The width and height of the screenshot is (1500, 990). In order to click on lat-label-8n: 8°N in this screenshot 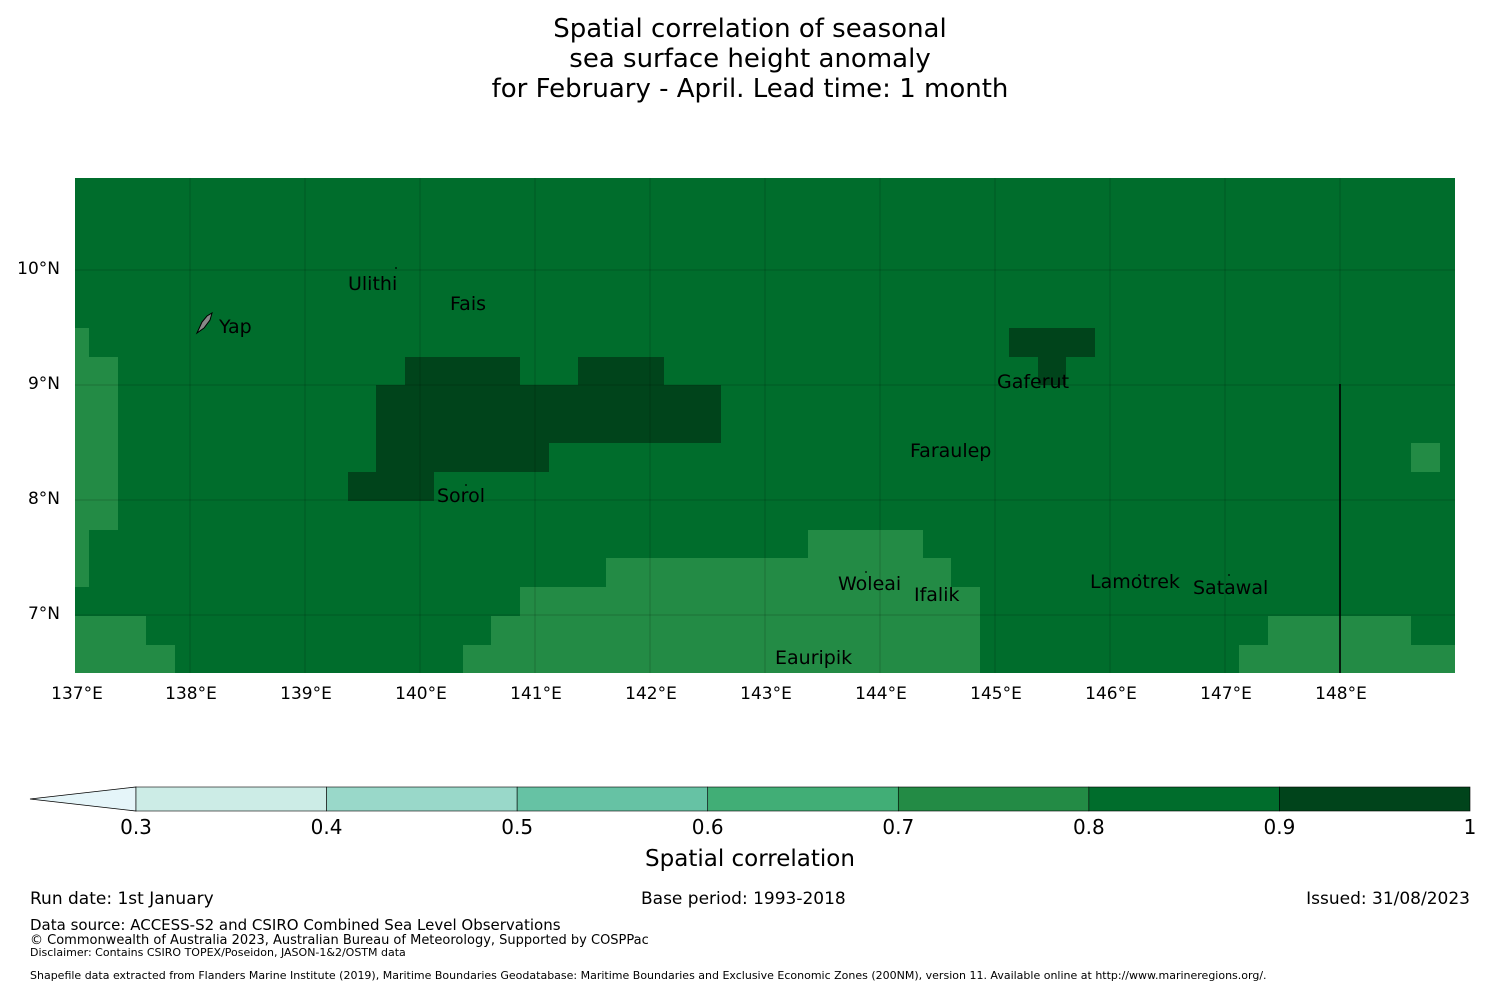, I will do `click(43, 499)`.